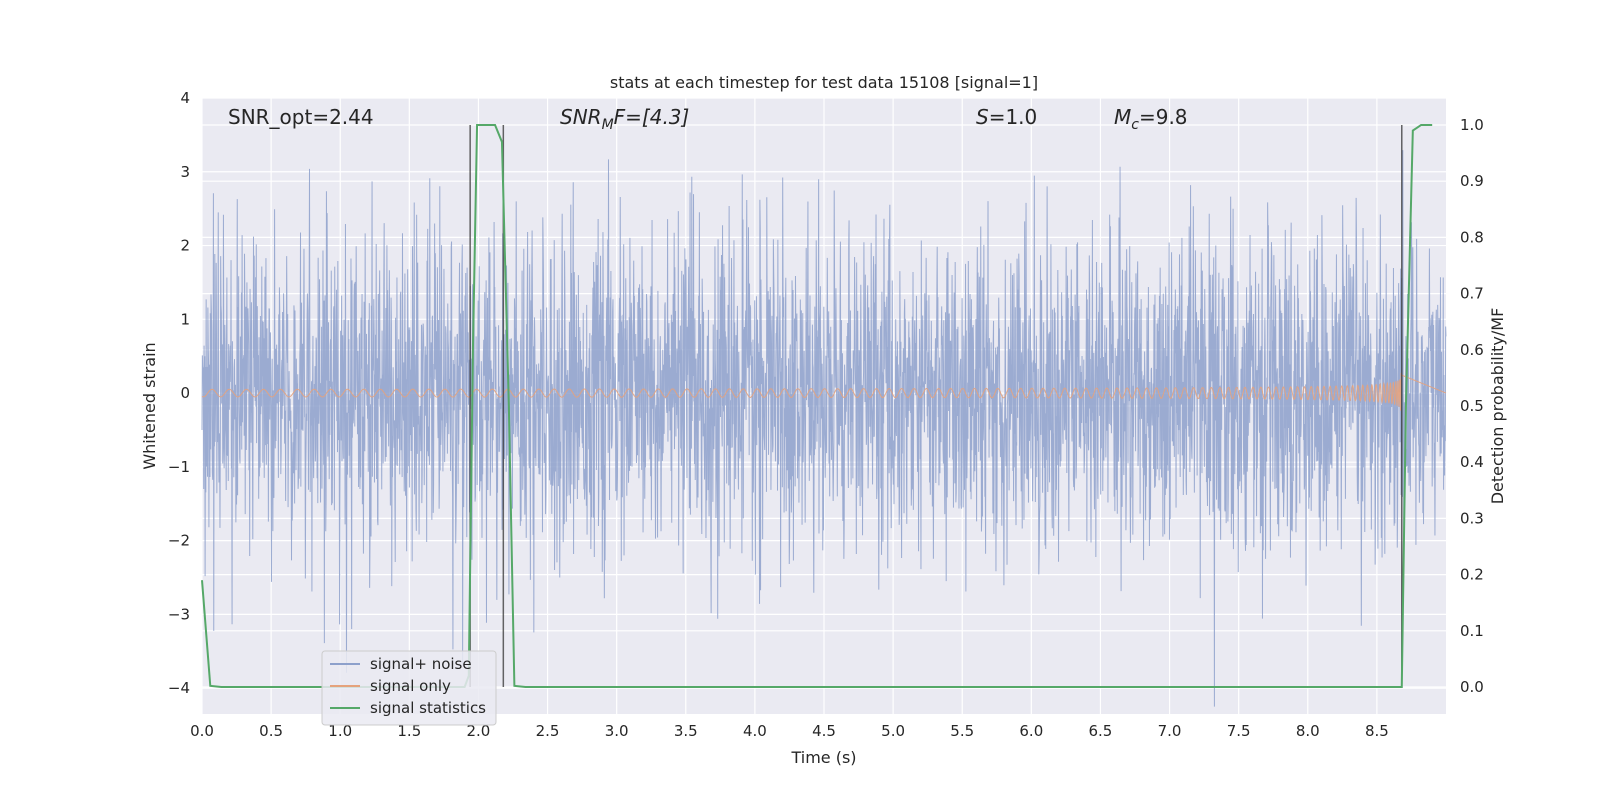 The height and width of the screenshot is (800, 1600). What do you see at coordinates (1472, 181) in the screenshot?
I see `right-y-tick-label: 0.9` at bounding box center [1472, 181].